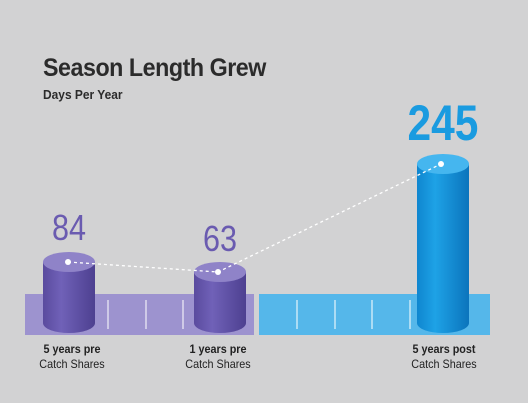 The height and width of the screenshot is (403, 528). I want to click on category-label: 5 years pre Catch Shares, so click(72, 357).